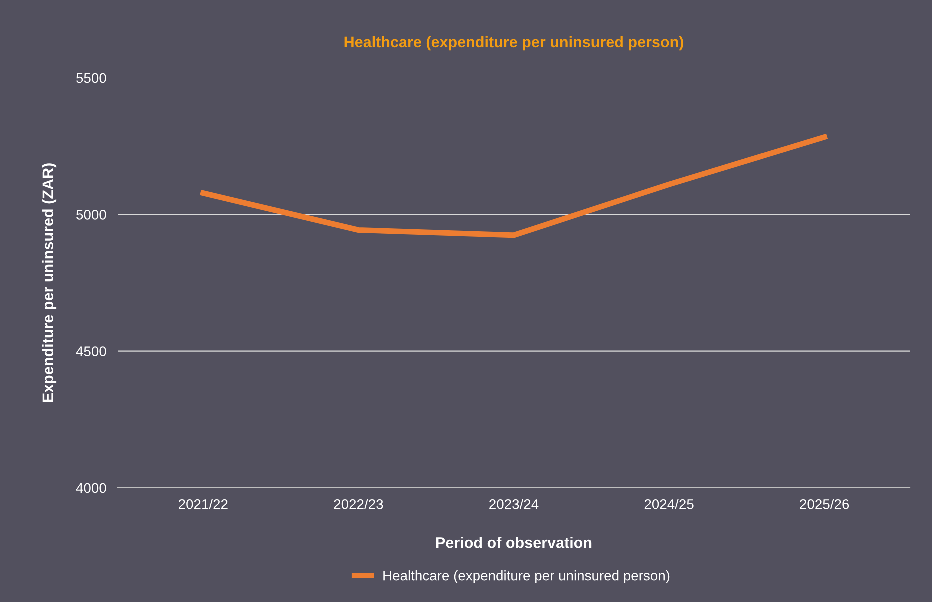 This screenshot has width=932, height=602. What do you see at coordinates (203, 504) in the screenshot?
I see `x-tick-label: 2021/22` at bounding box center [203, 504].